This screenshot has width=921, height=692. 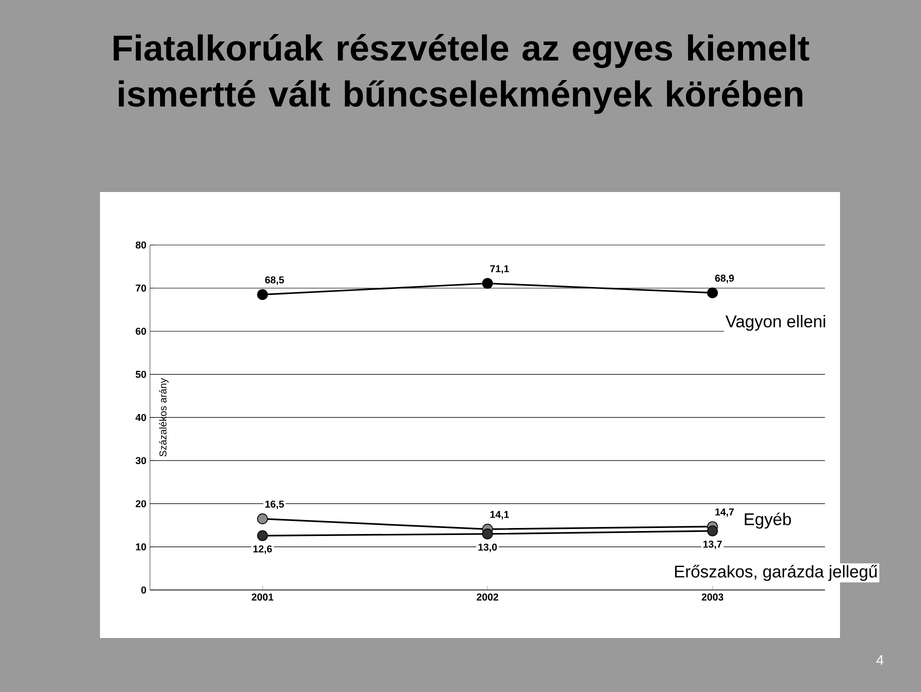 I want to click on data-label: 68,9, so click(x=724, y=279).